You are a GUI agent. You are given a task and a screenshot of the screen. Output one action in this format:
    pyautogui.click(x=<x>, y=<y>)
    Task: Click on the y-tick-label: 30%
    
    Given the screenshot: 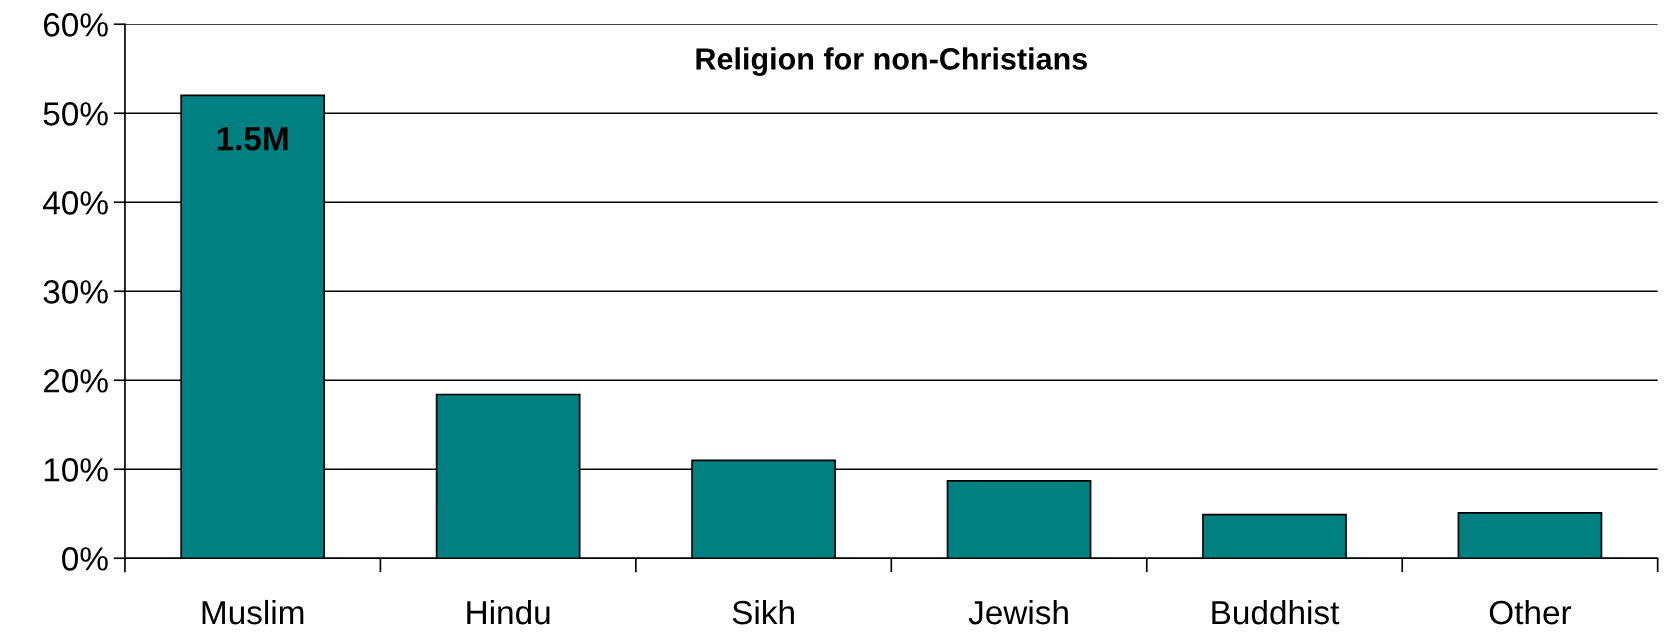 What is the action you would take?
    pyautogui.click(x=75, y=292)
    